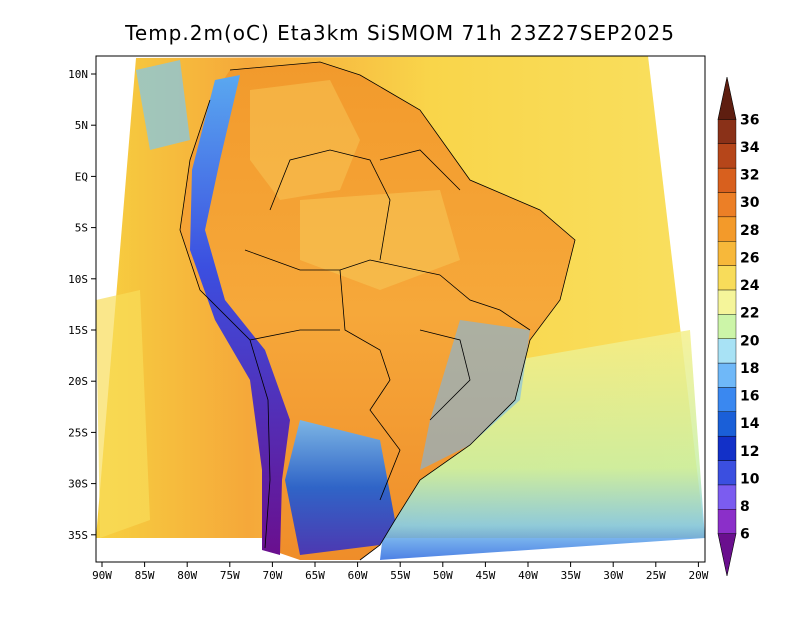 This screenshot has height=618, width=800. I want to click on colorbar-label: 18, so click(749, 369).